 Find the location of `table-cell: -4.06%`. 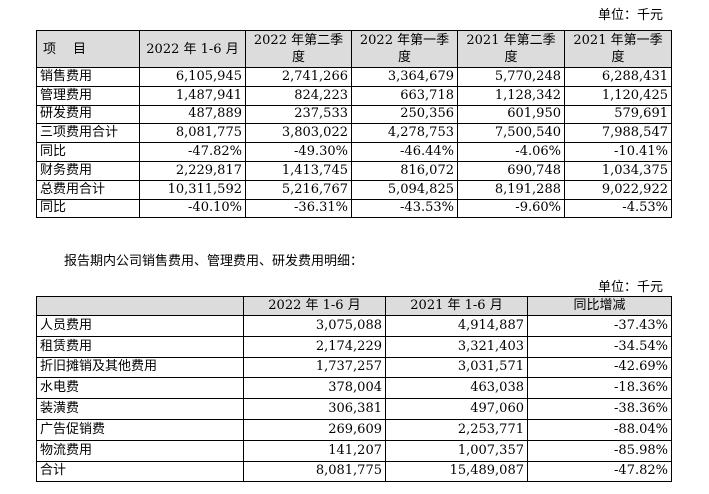

table-cell: -4.06% is located at coordinates (511, 152).